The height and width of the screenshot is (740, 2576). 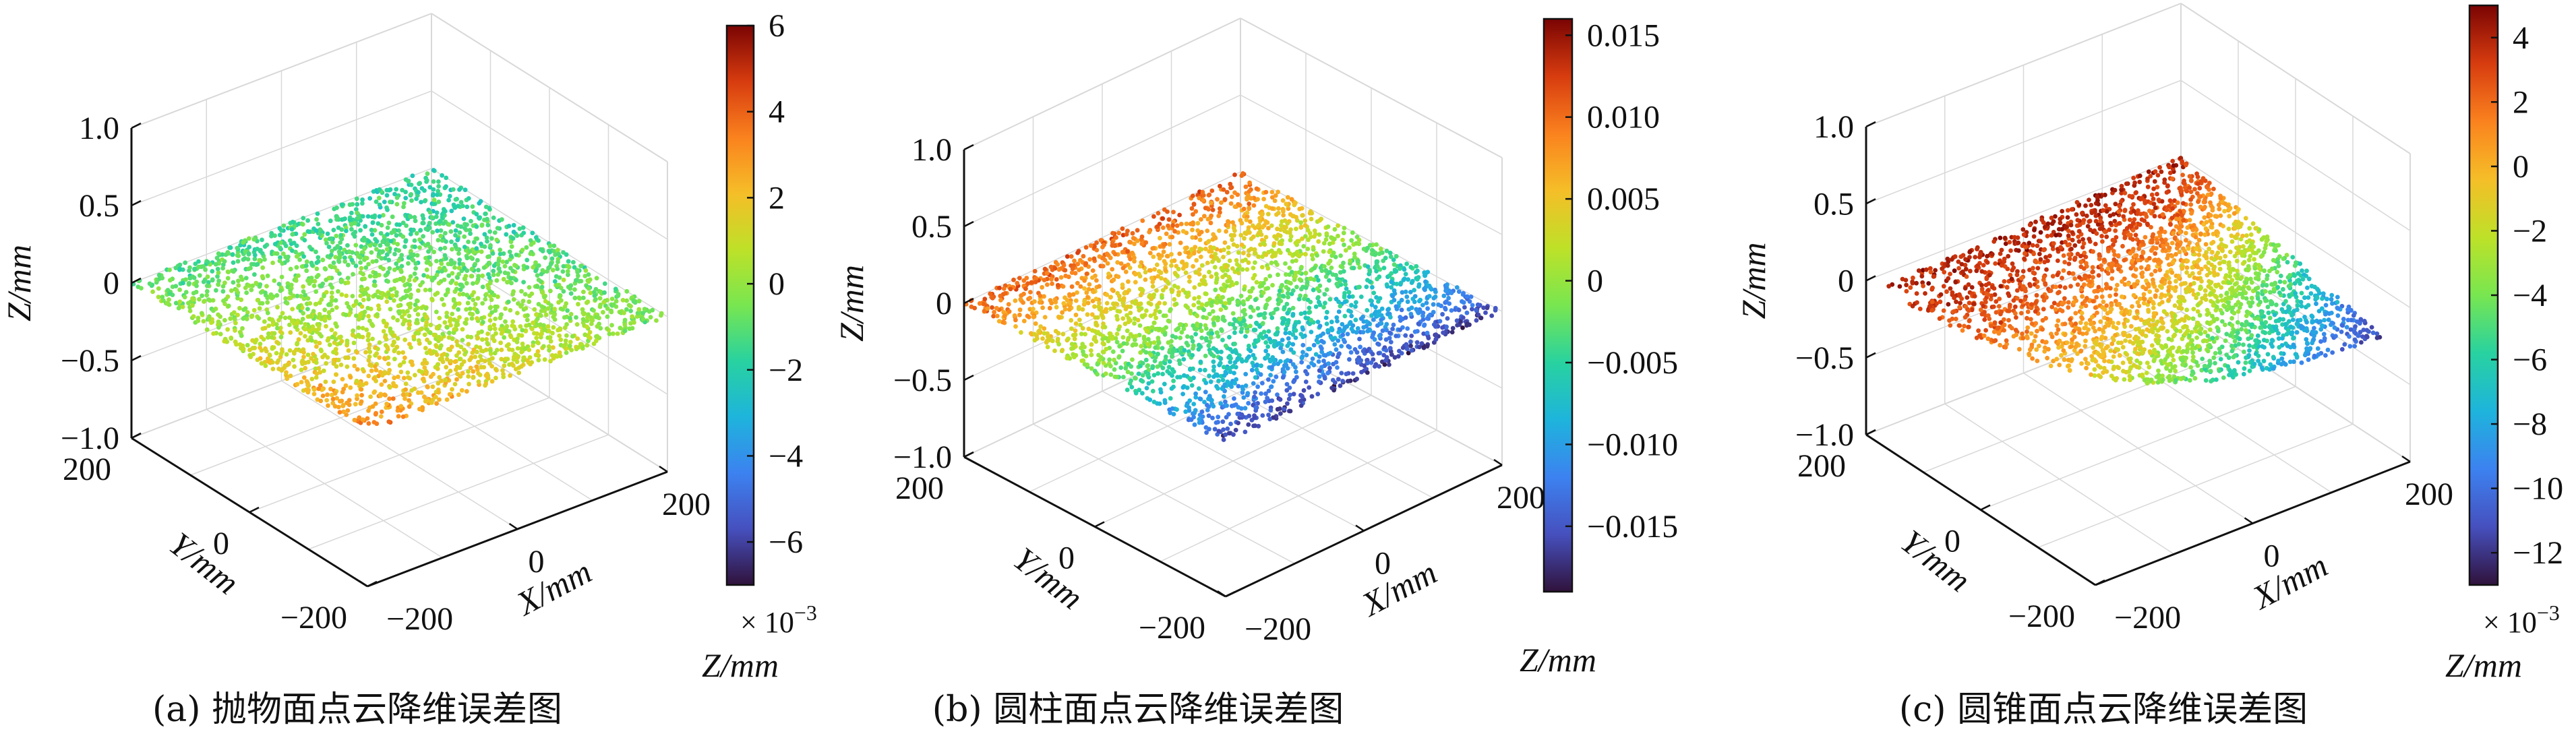 I want to click on z-tick-label: −1.0, so click(x=90, y=438).